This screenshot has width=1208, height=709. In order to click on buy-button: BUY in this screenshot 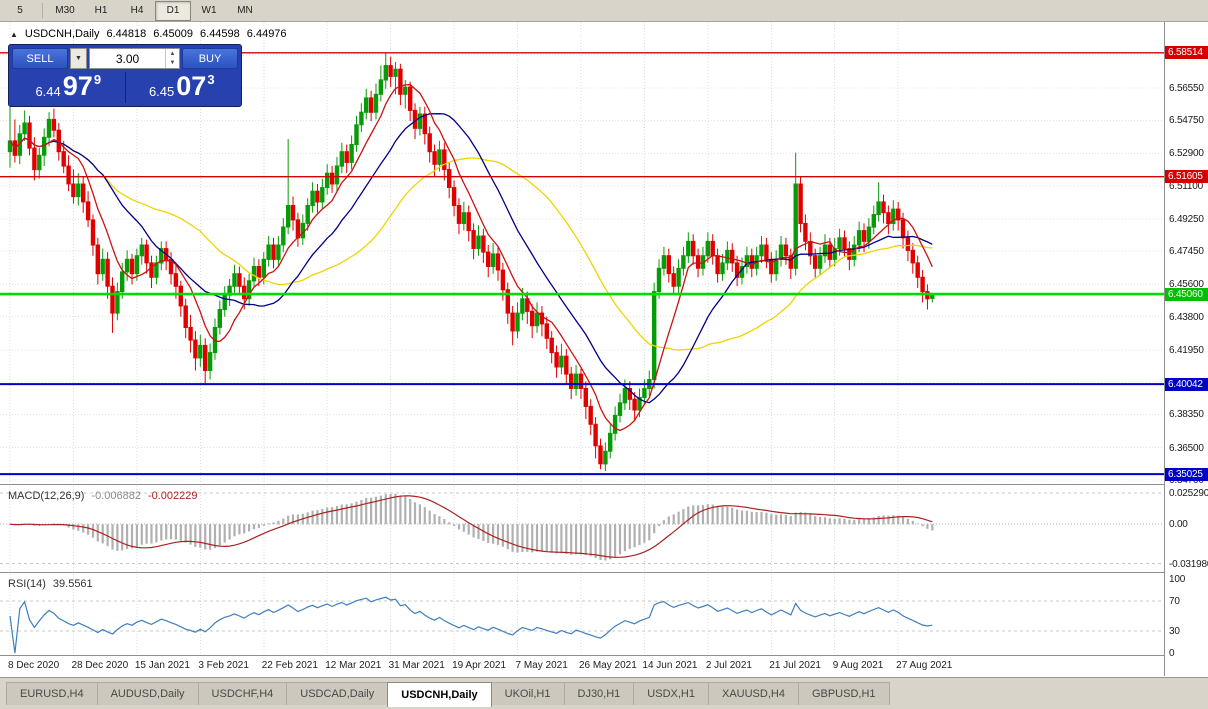, I will do `click(210, 58)`.